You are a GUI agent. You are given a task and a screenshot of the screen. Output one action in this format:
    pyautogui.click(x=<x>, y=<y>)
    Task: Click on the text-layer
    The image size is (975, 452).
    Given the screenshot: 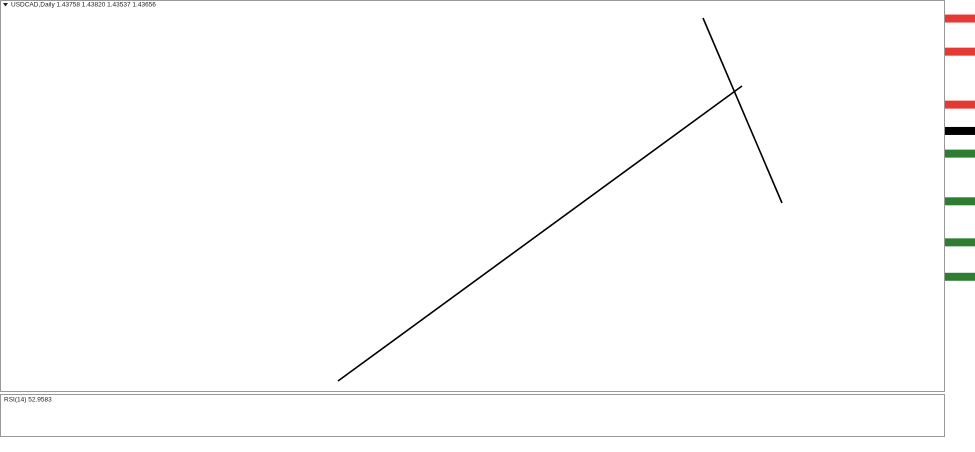 What is the action you would take?
    pyautogui.click(x=960, y=147)
    